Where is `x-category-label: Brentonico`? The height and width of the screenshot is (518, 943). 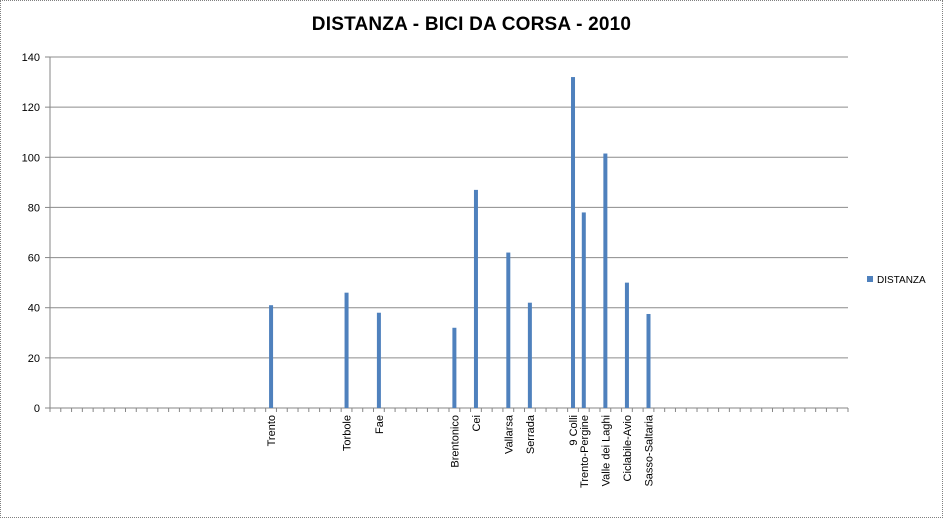 x-category-label: Brentonico is located at coordinates (455, 441).